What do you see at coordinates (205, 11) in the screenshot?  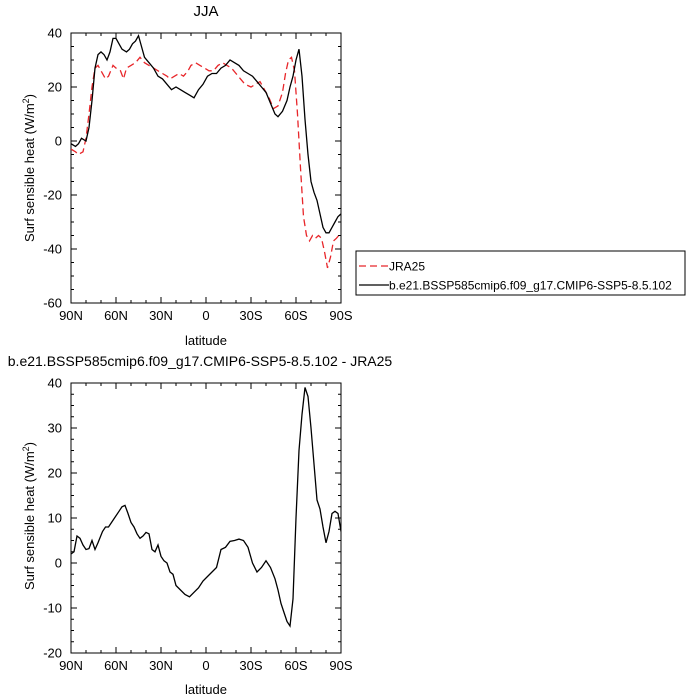 I see `top-chart-title: JJA` at bounding box center [205, 11].